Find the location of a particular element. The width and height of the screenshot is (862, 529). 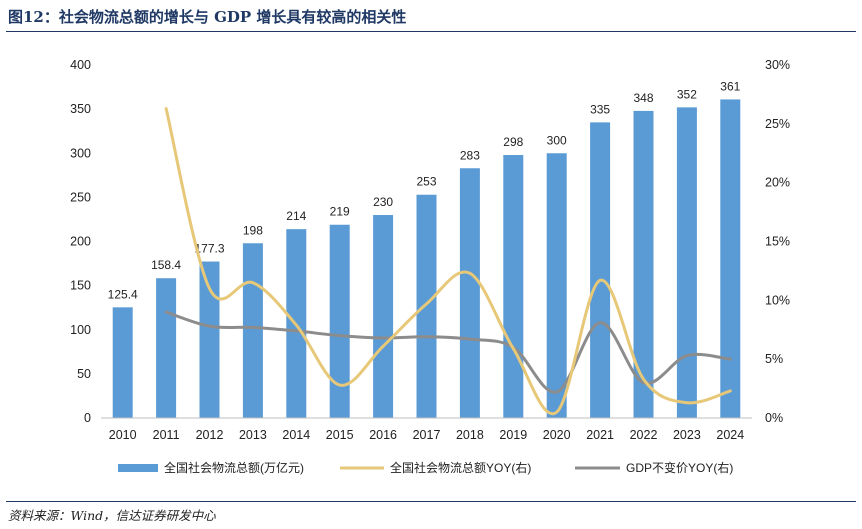

left-axis: 0 50 100 150 200 250 300 350 400 is located at coordinates (80, 241).